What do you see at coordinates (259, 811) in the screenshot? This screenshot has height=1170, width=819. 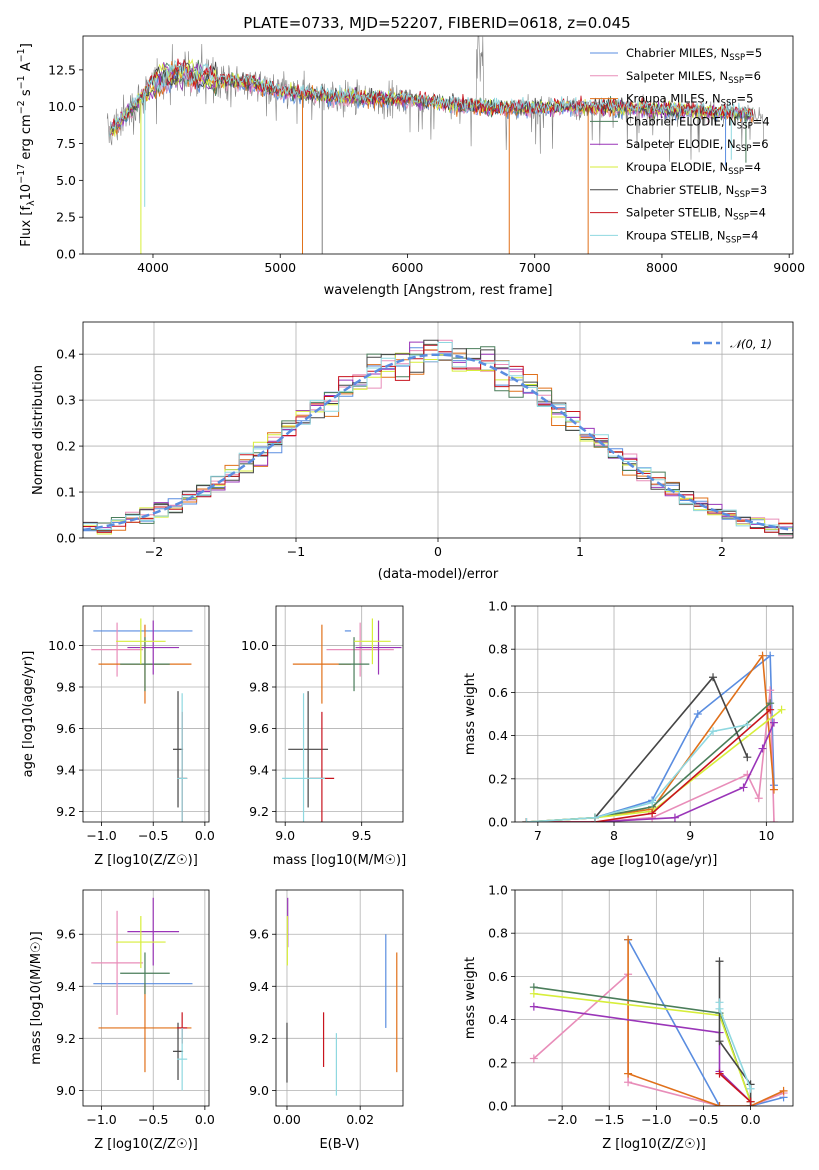 I see `y-tick-label: 9.2` at bounding box center [259, 811].